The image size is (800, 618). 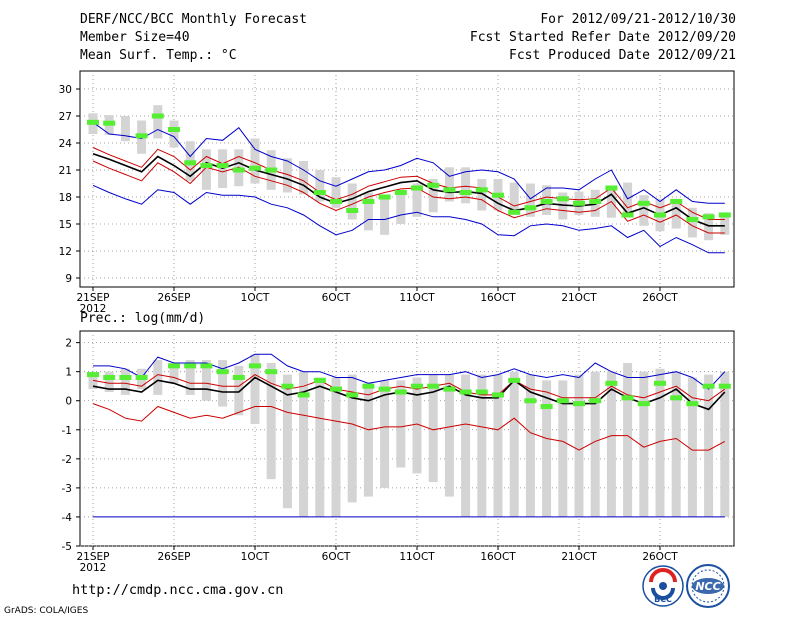 What do you see at coordinates (579, 298) in the screenshot?
I see `x-tick-label: 21OCT` at bounding box center [579, 298].